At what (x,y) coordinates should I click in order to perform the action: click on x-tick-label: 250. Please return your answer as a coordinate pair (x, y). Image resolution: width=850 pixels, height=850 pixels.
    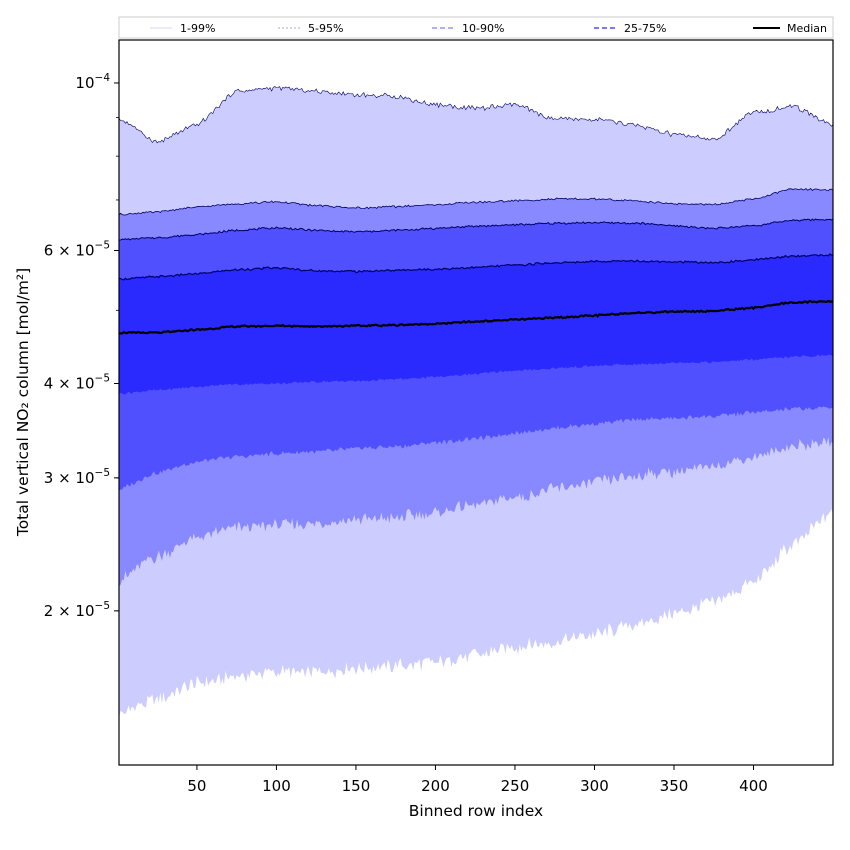
    Looking at the image, I should click on (515, 786).